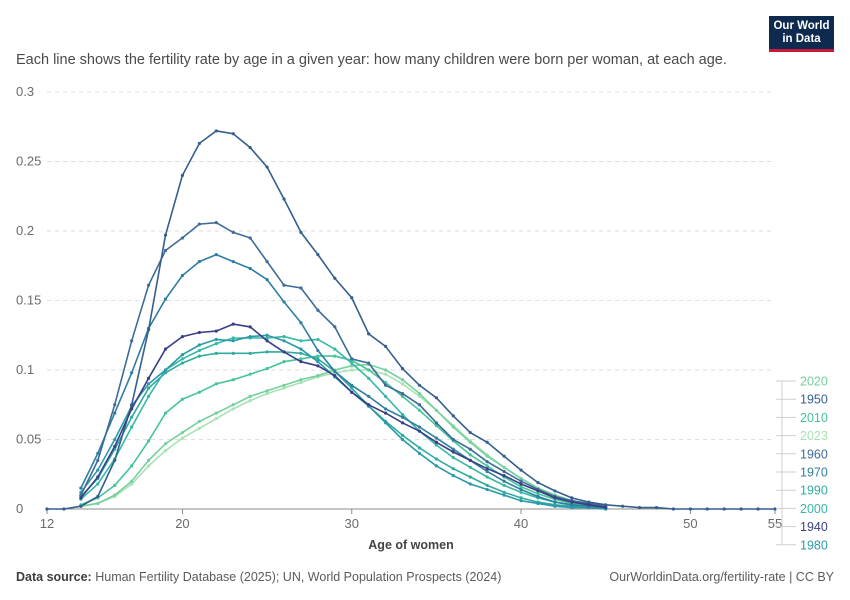  I want to click on y-tick-label: 0.05, so click(28, 439).